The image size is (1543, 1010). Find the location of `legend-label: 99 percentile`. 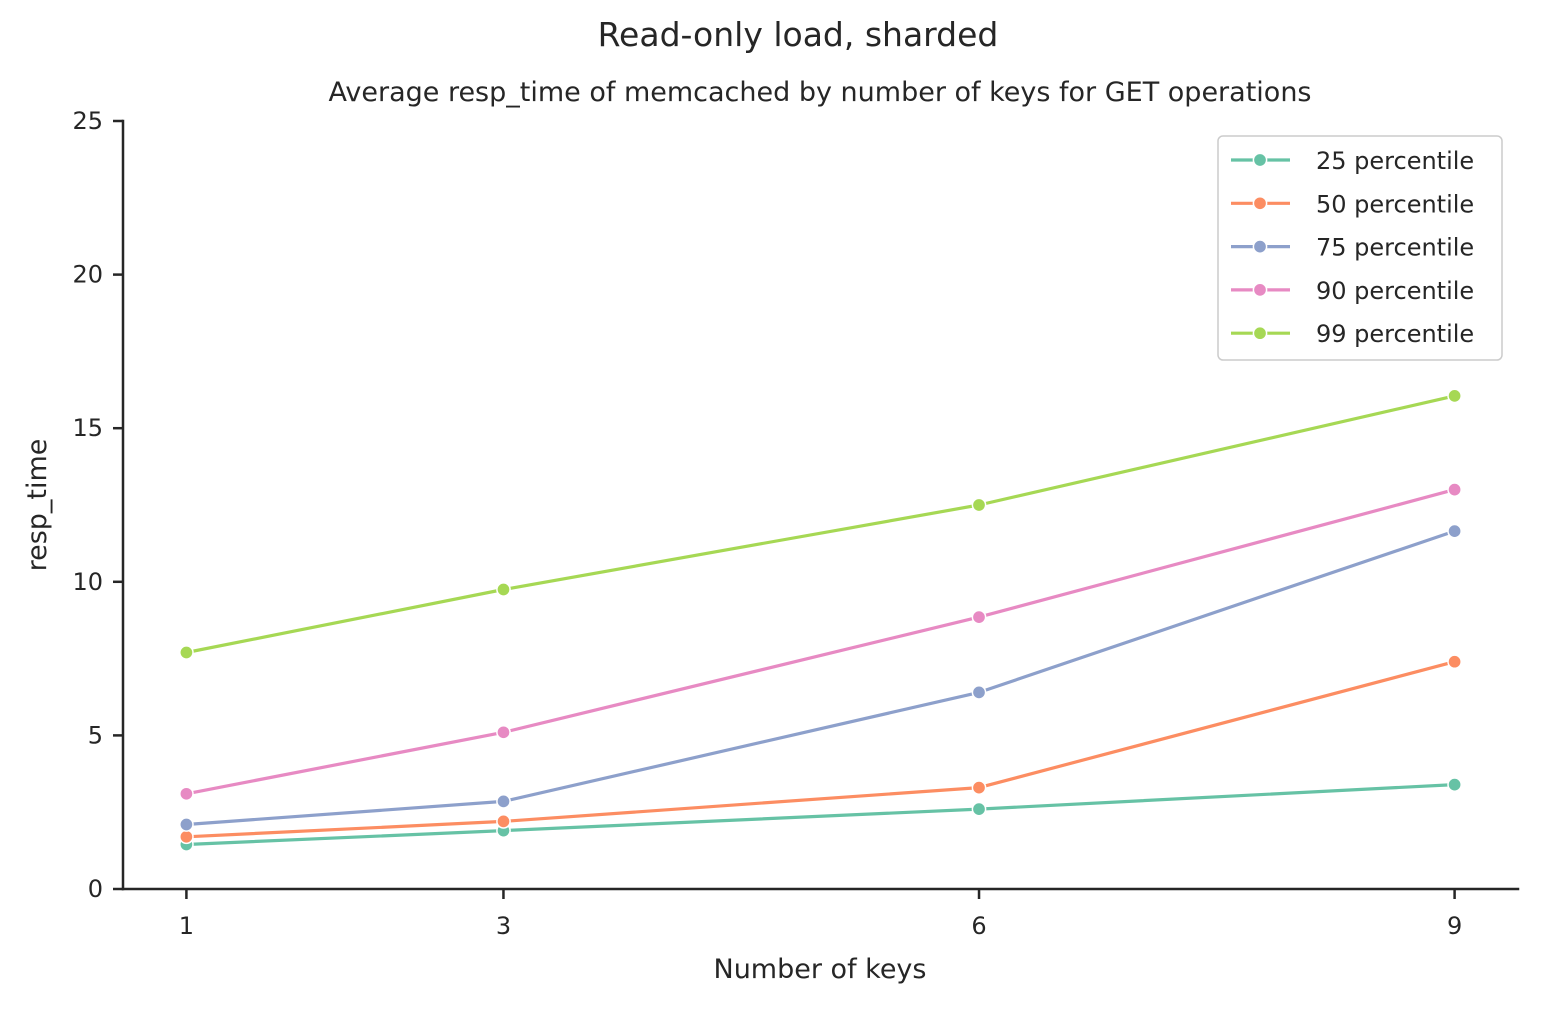

legend-label: 99 percentile is located at coordinates (1395, 334).